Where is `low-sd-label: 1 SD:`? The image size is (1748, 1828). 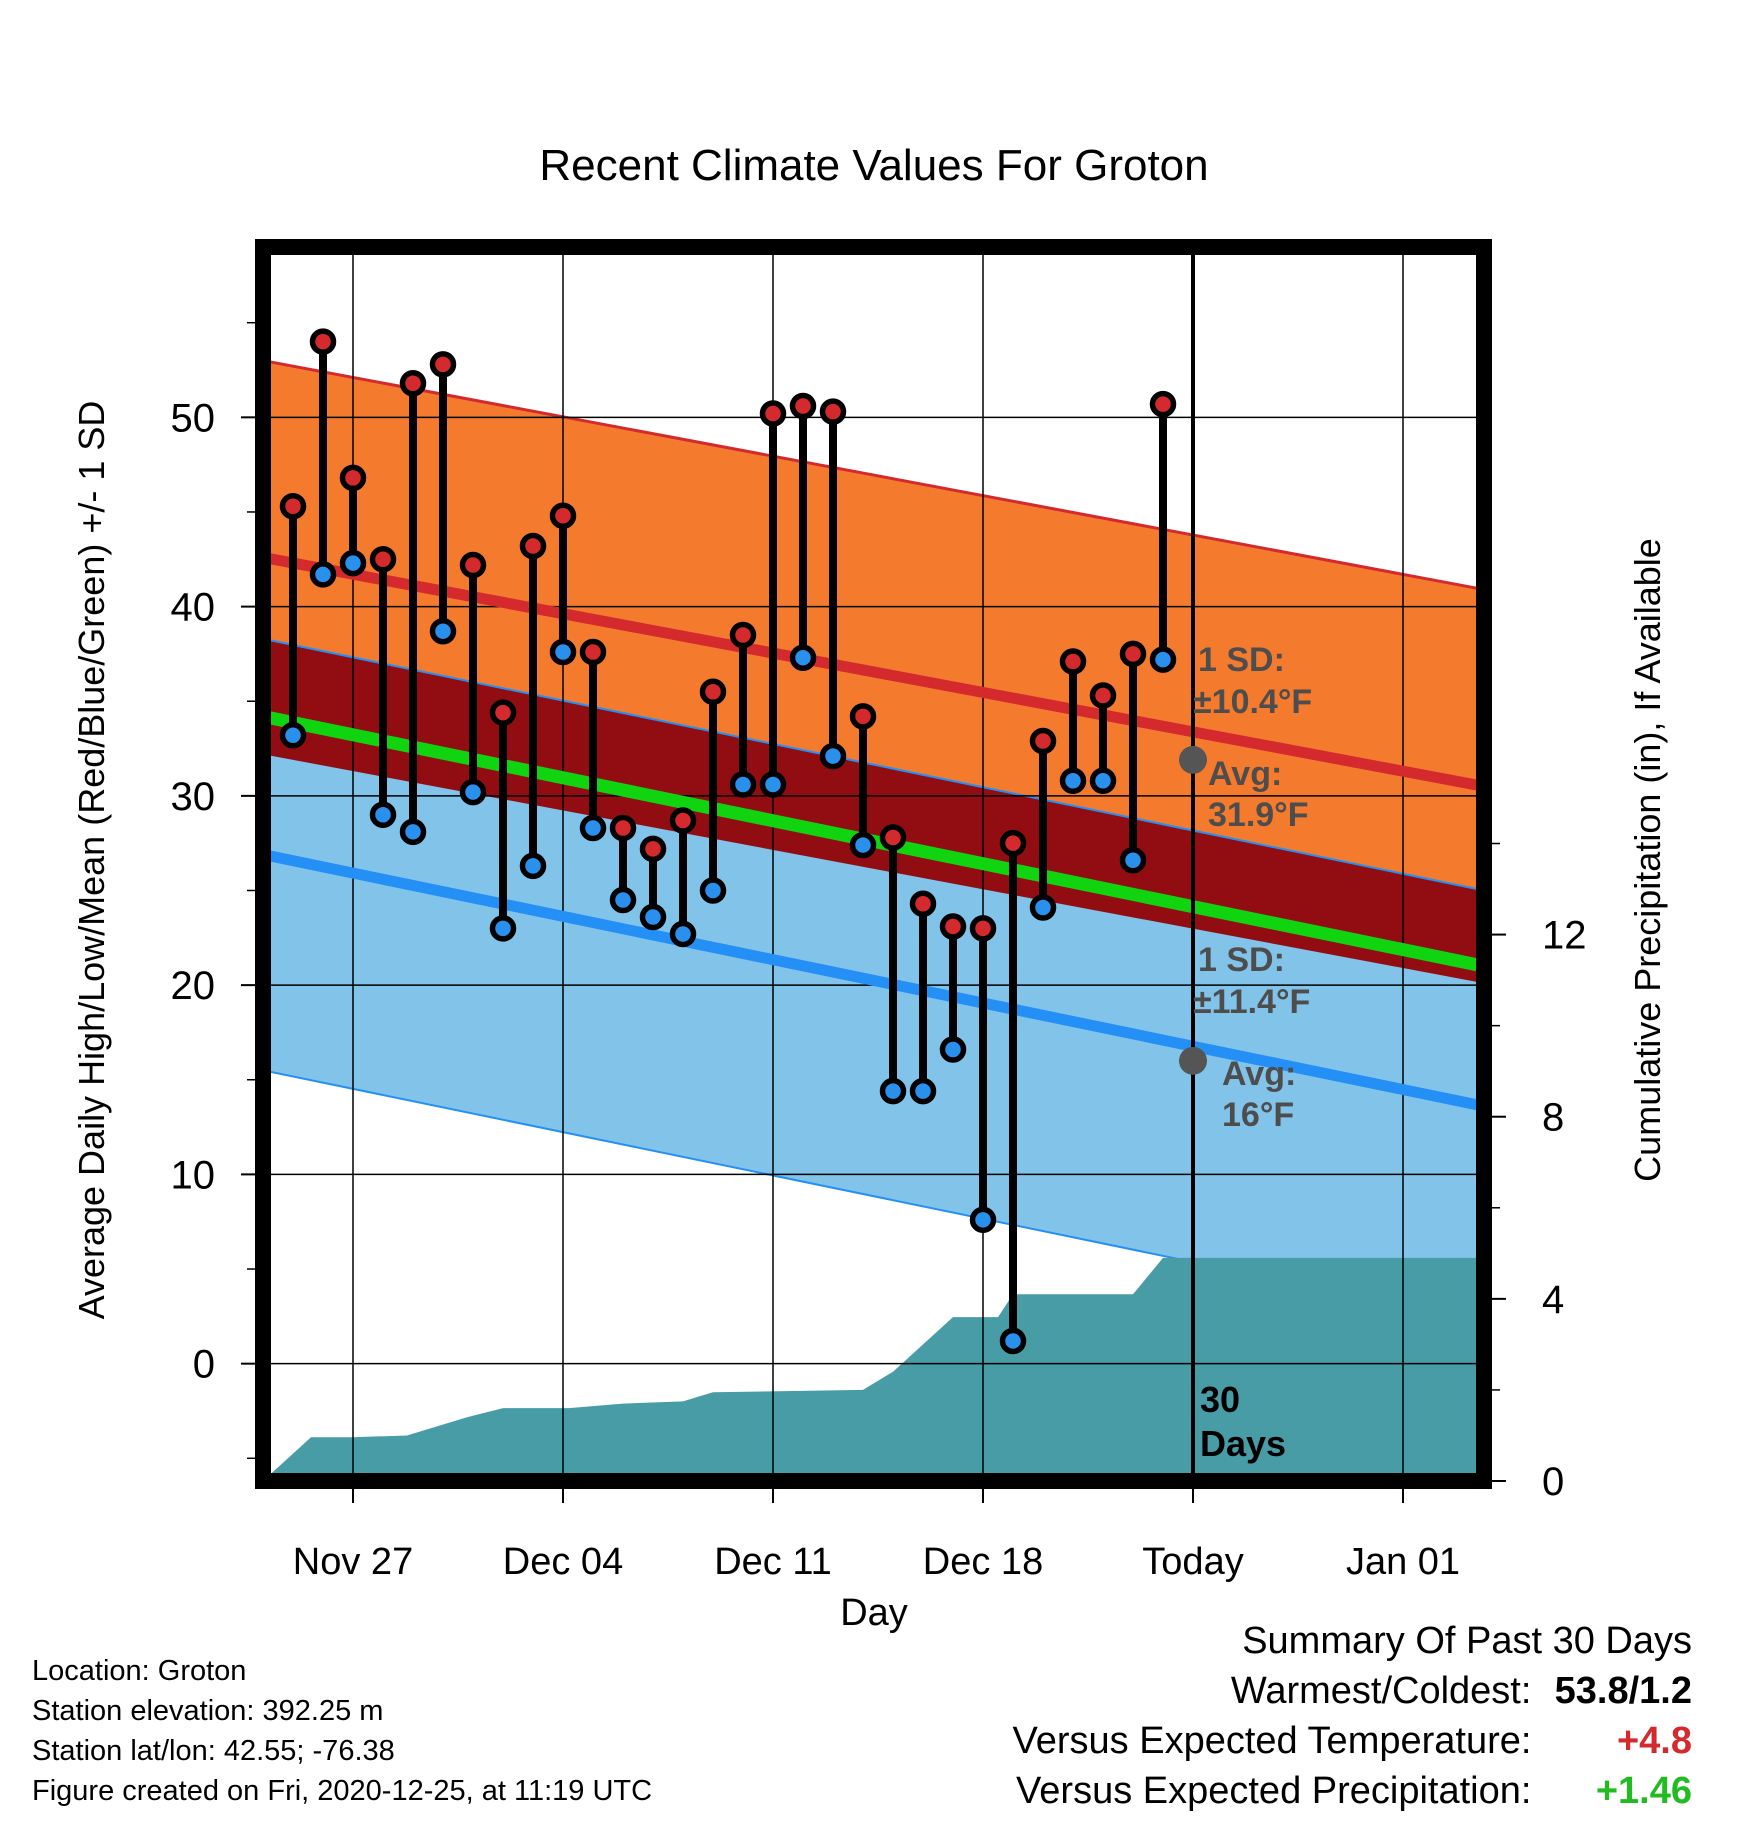 low-sd-label: 1 SD: is located at coordinates (1241, 960).